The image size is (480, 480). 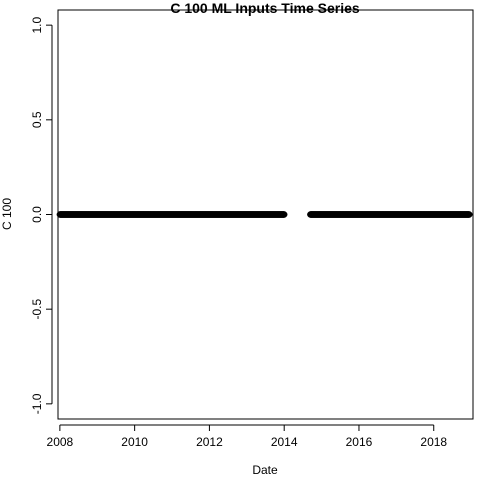 What do you see at coordinates (265, 470) in the screenshot?
I see `x-axis-label: Date` at bounding box center [265, 470].